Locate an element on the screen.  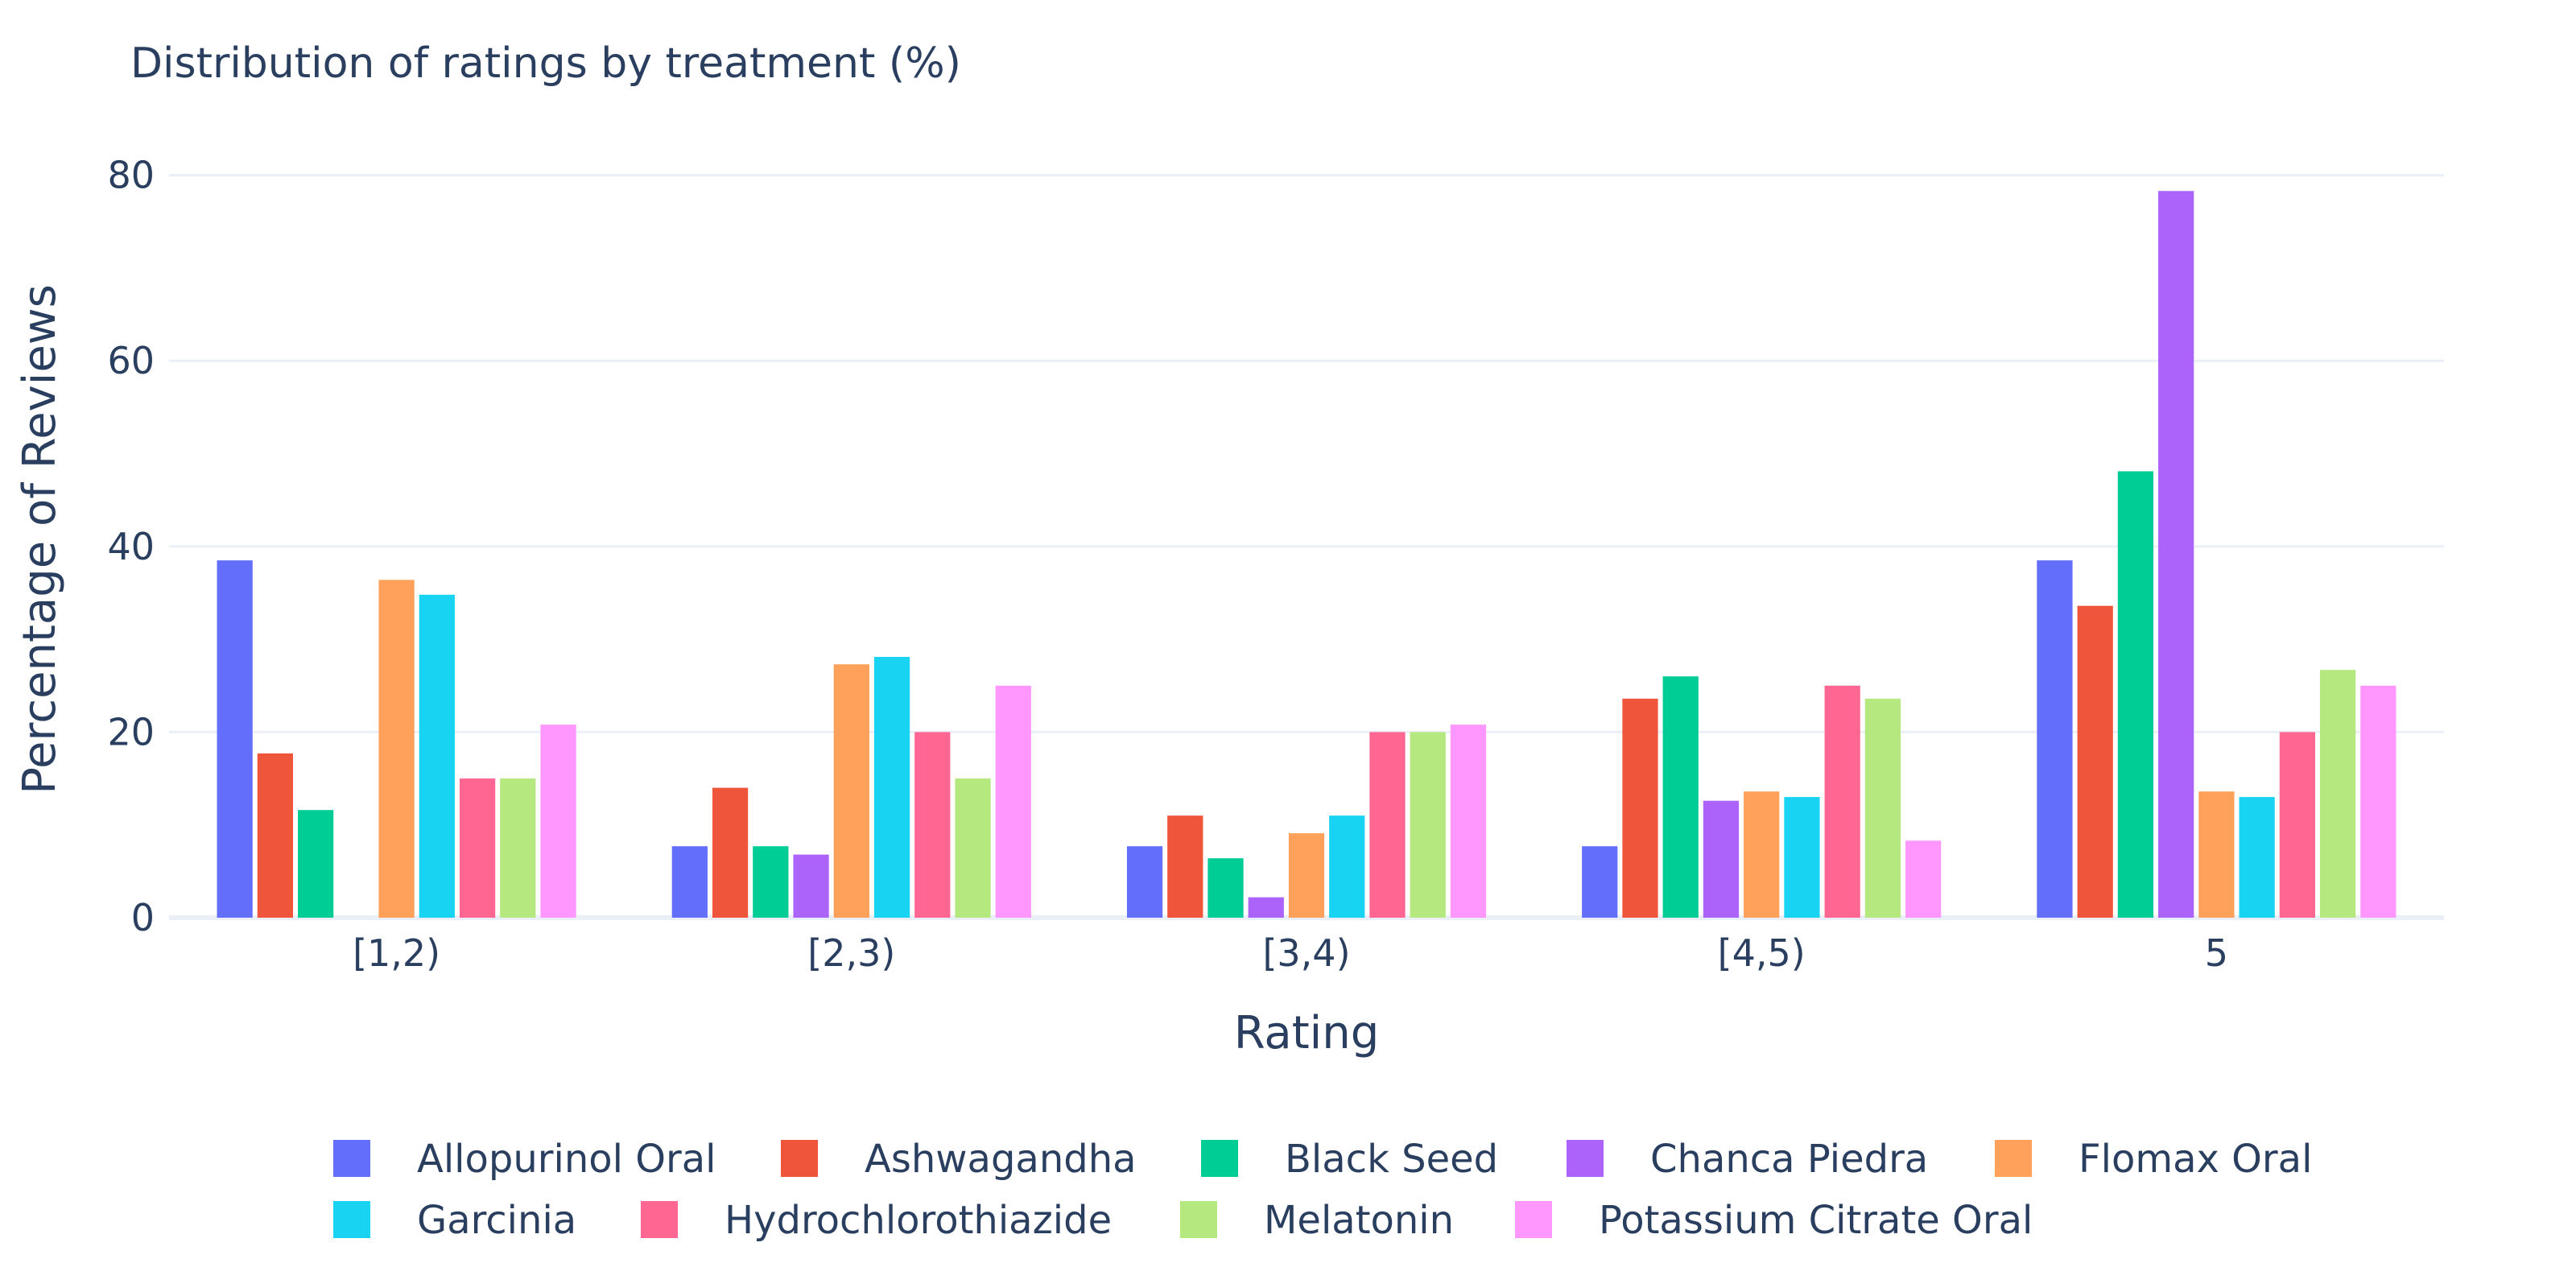
x-axis-ticks: [1,2) [2,3) [3,4) [4,5) 5 is located at coordinates (1290, 953).